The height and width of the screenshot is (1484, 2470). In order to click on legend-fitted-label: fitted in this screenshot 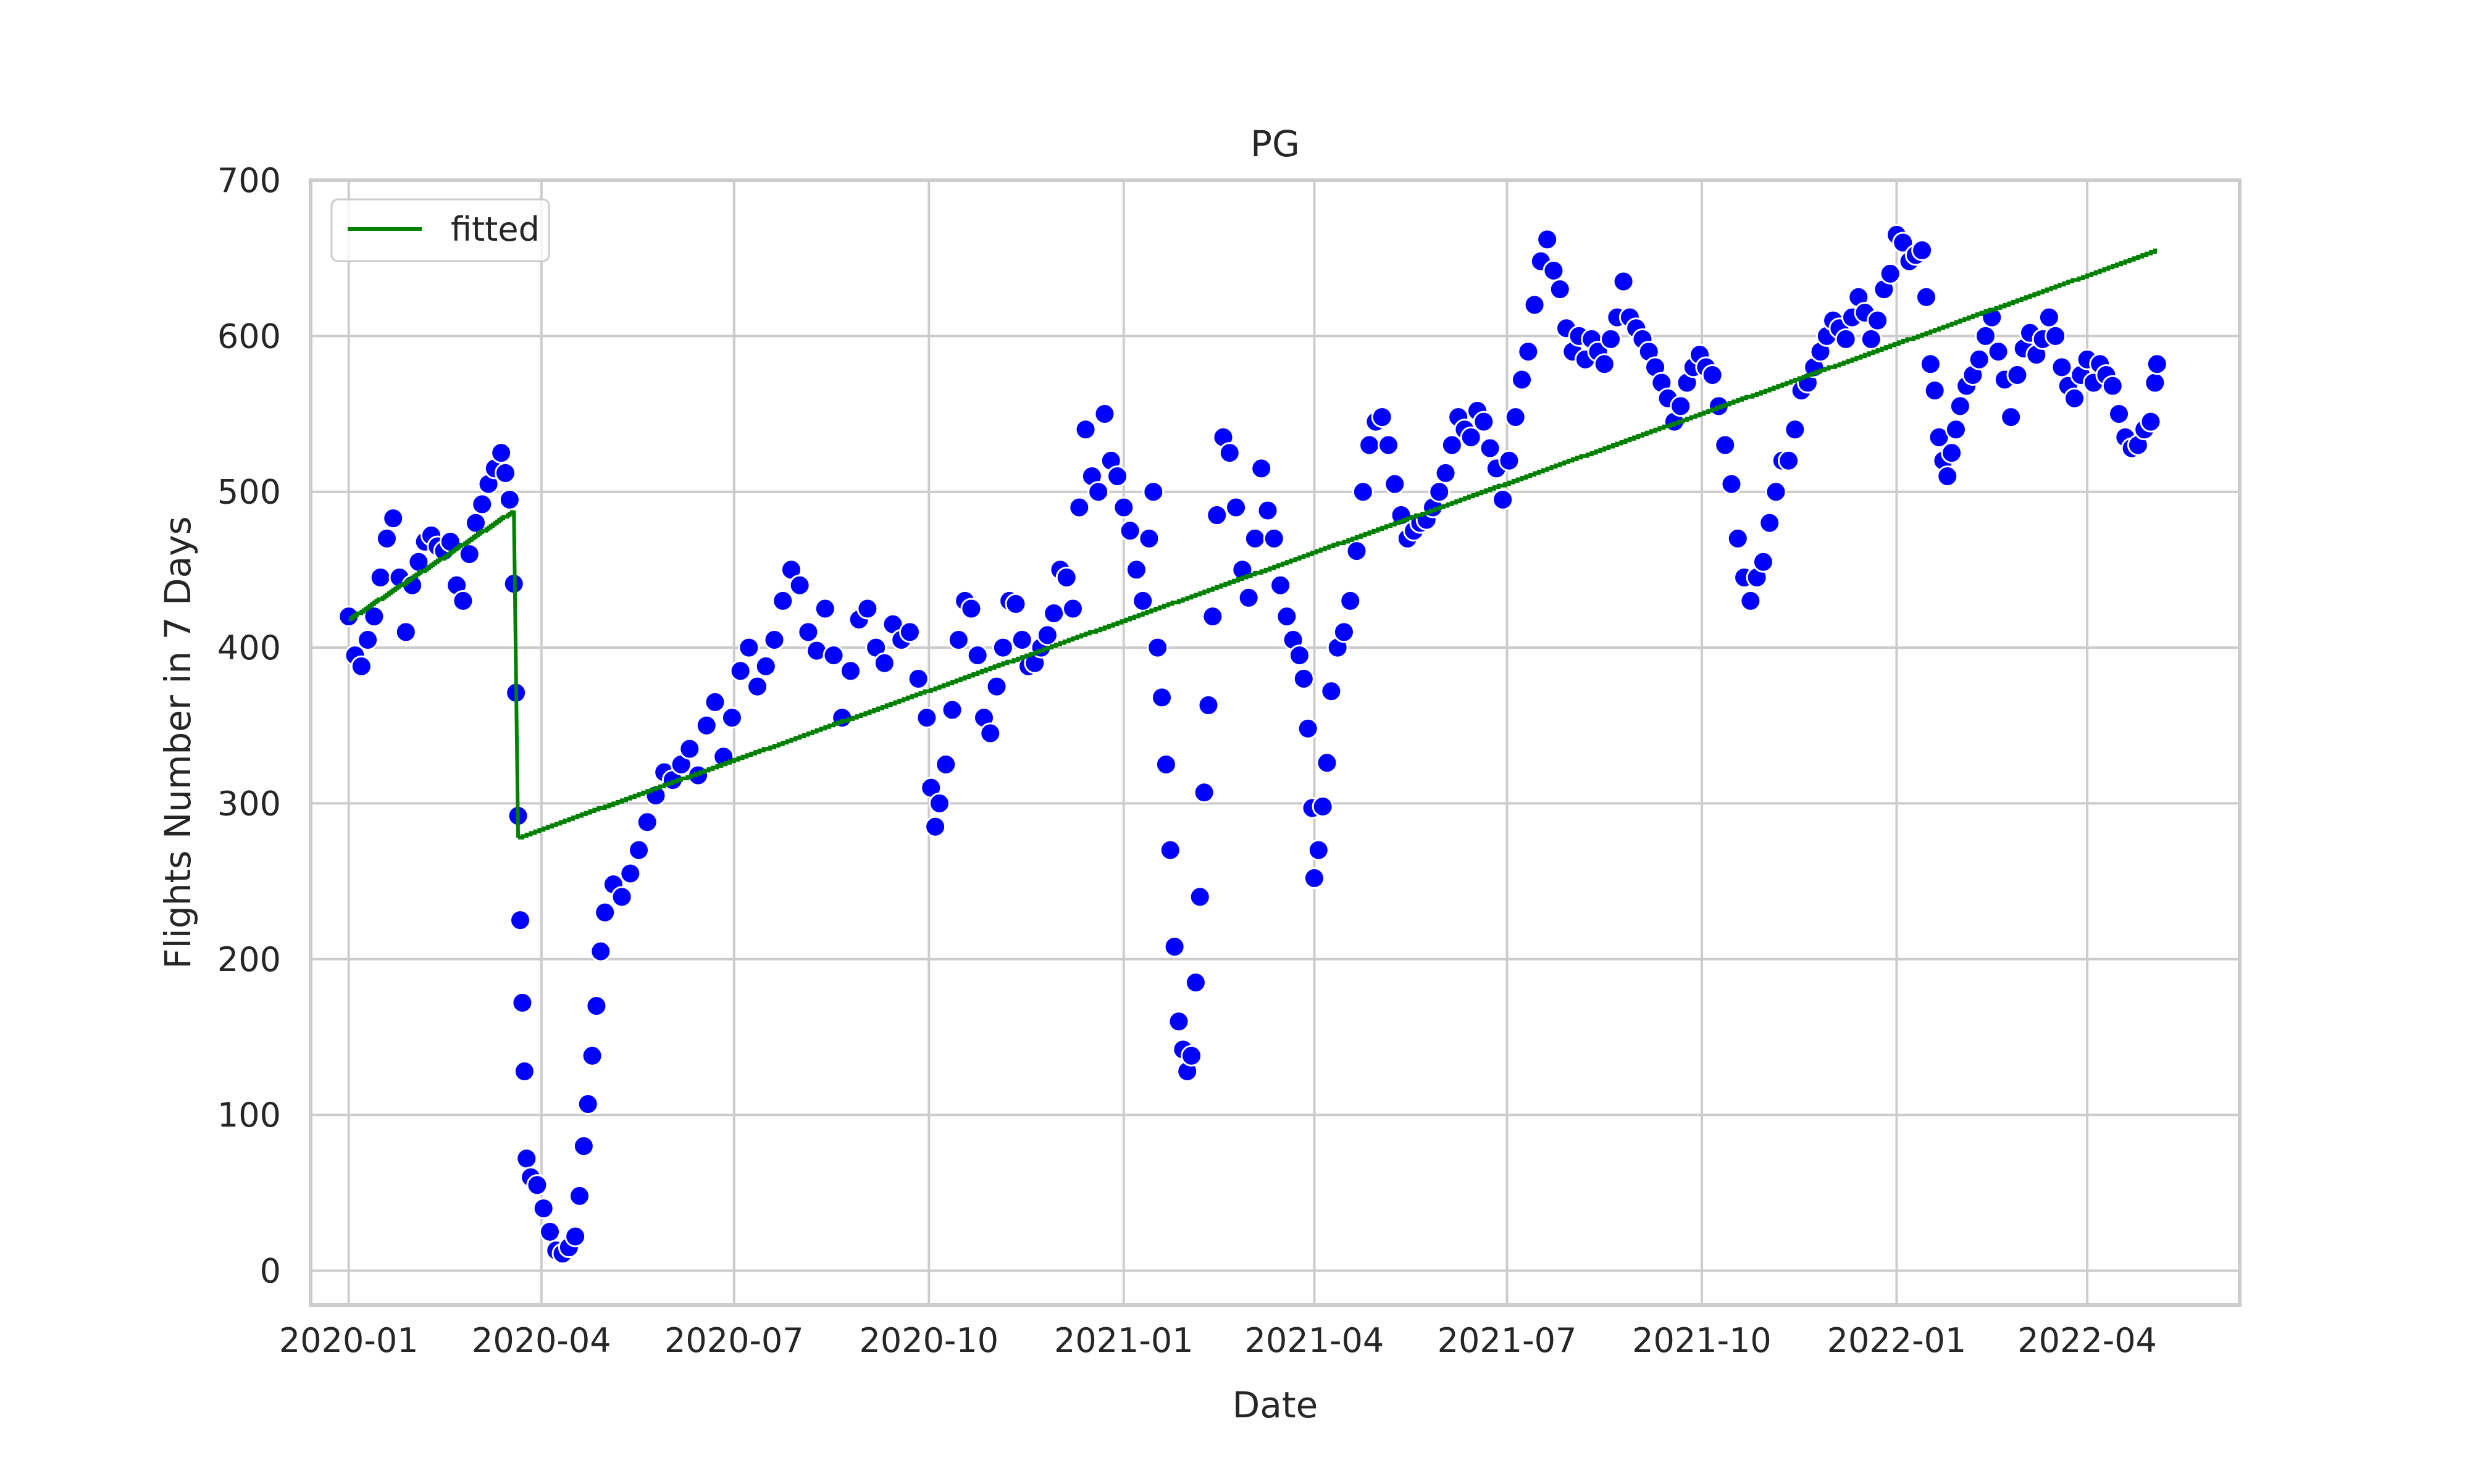, I will do `click(496, 229)`.